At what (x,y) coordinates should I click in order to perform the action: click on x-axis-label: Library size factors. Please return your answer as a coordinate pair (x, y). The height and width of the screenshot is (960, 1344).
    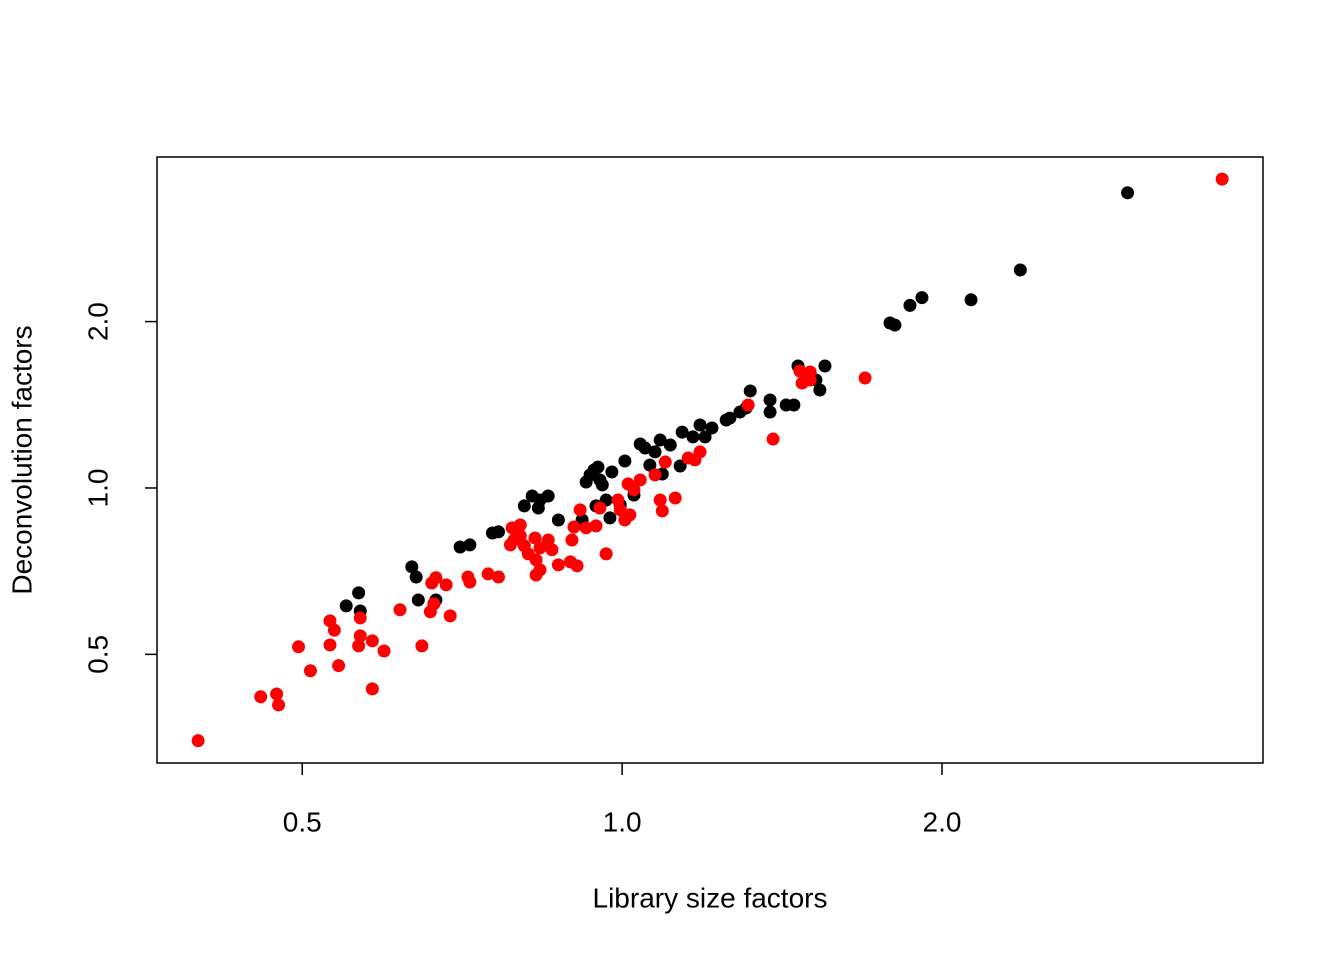
    Looking at the image, I should click on (710, 897).